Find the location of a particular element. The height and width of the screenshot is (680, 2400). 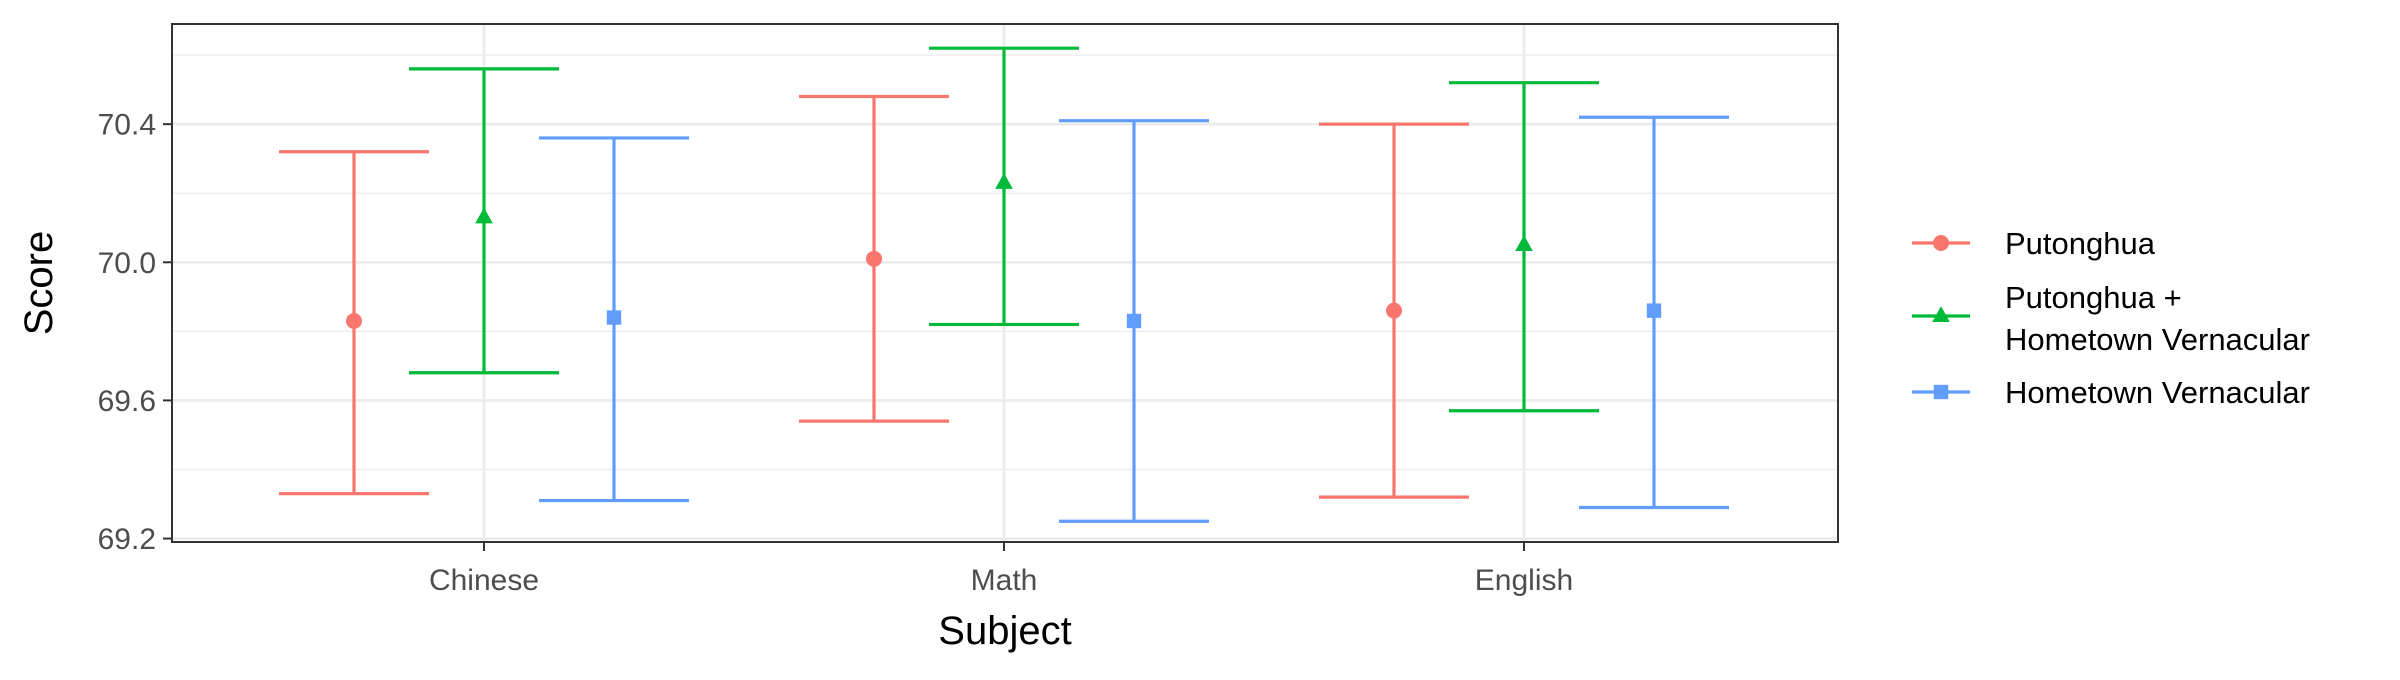

y-tick-label: 70.0 is located at coordinates (127, 263).